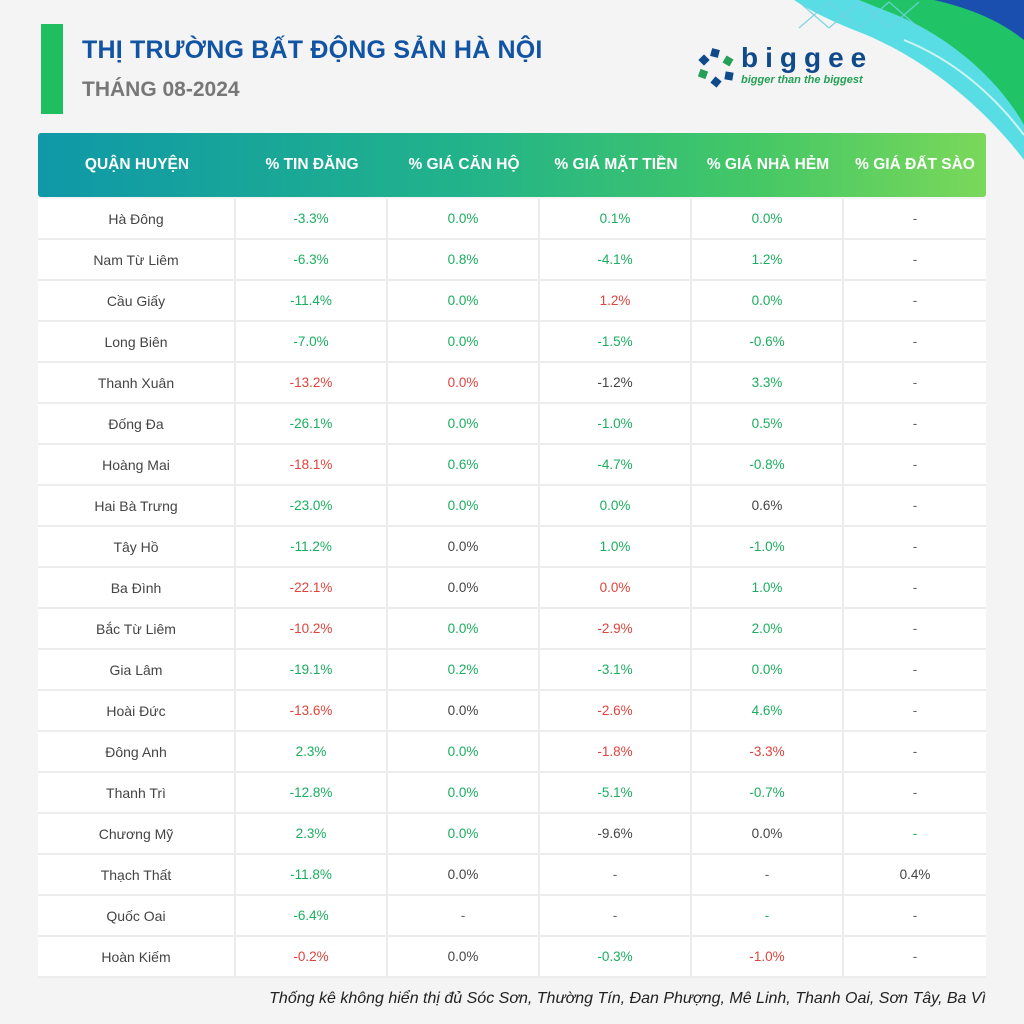  What do you see at coordinates (312, 506) in the screenshot?
I see `cell-listings: -23.0%` at bounding box center [312, 506].